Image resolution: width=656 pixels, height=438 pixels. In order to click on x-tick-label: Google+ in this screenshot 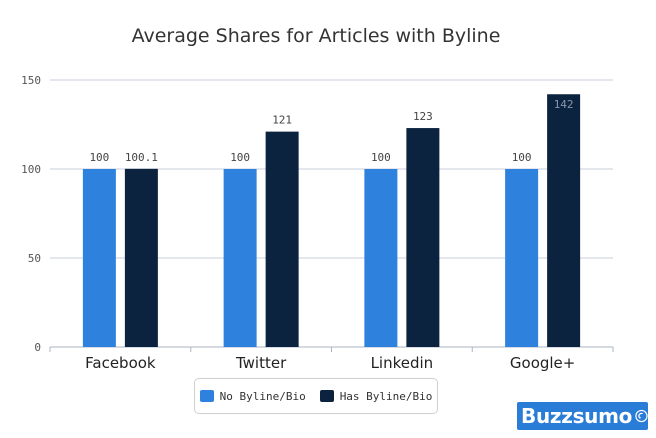, I will do `click(542, 363)`.